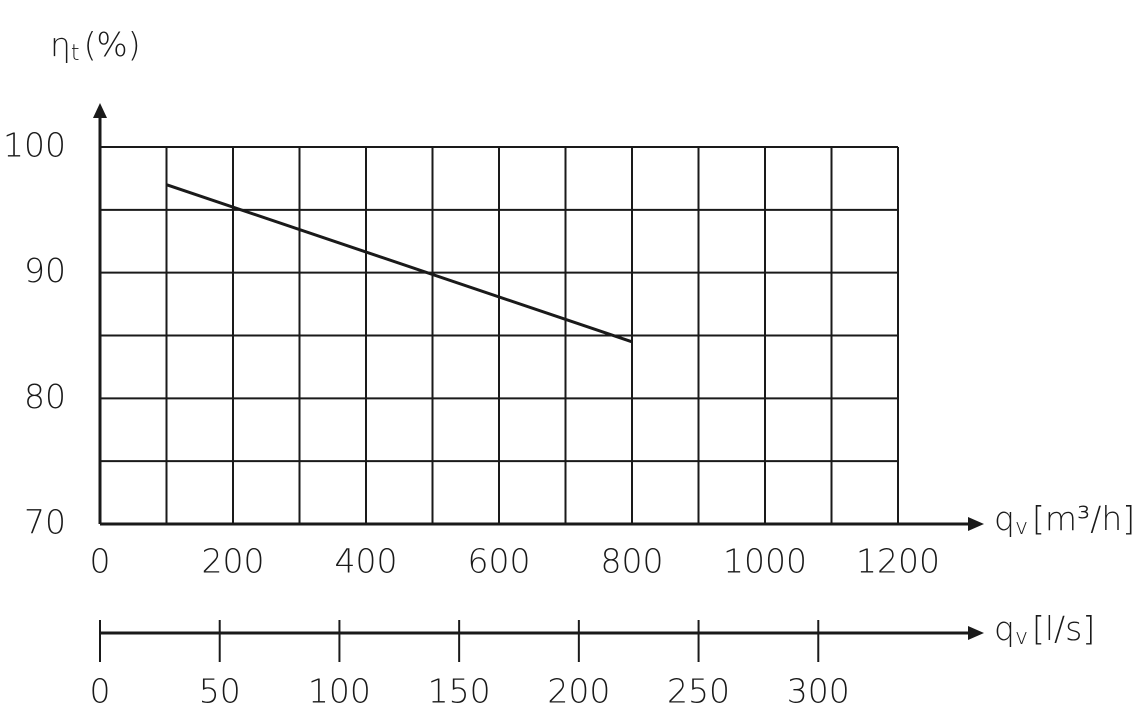 Image resolution: width=1144 pixels, height=724 pixels. Describe the element at coordinates (45, 396) in the screenshot. I see `y-tick-label: 80` at that location.